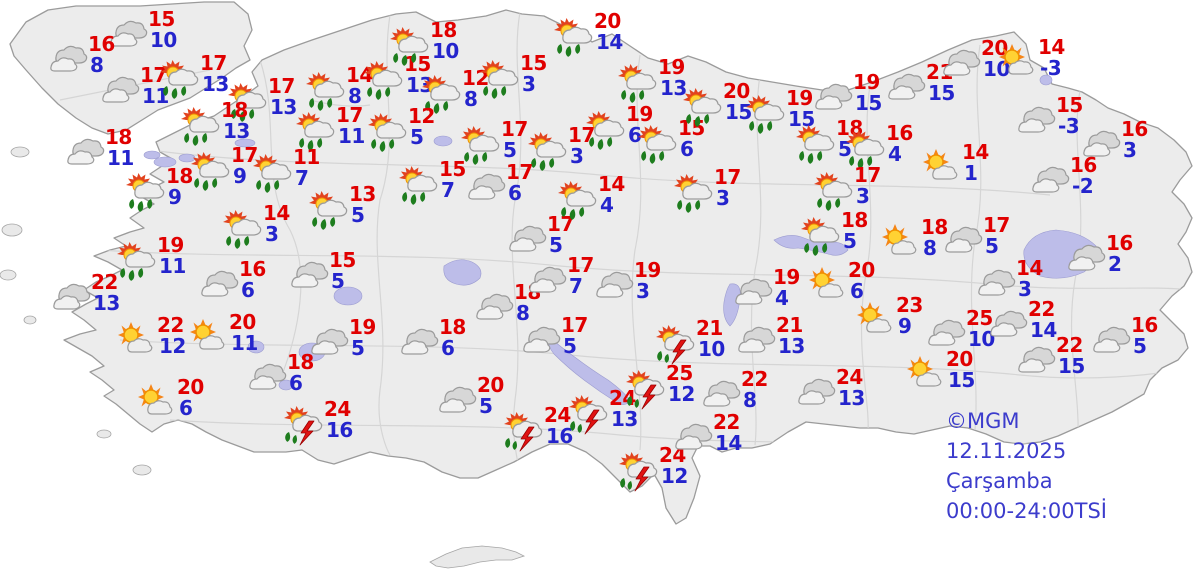  I want to click on weather-station: 21 13, so click(770, 338).